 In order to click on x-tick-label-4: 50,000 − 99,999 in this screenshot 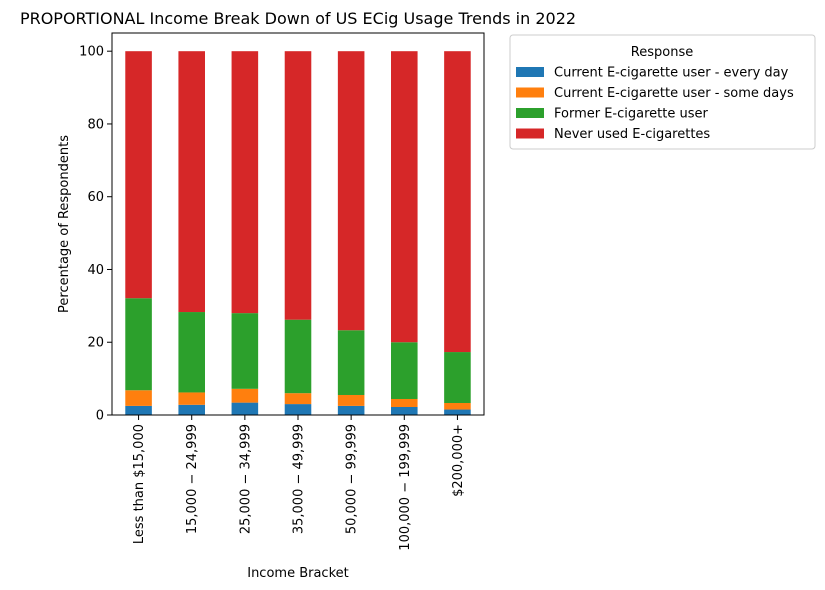, I will do `click(352, 479)`.